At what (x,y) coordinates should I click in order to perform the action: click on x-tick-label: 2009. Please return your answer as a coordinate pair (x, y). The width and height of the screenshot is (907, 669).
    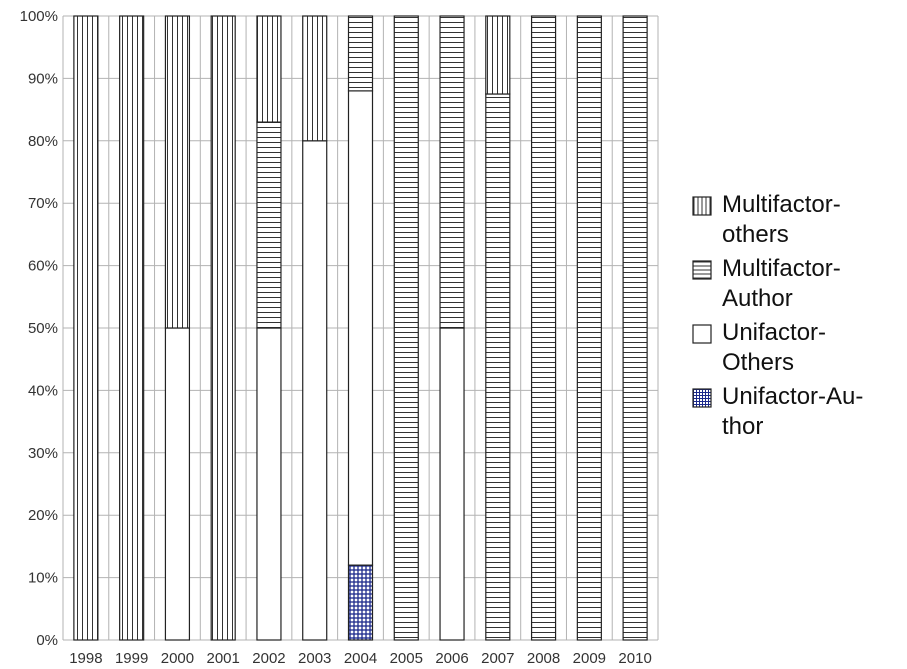
    Looking at the image, I should click on (589, 658).